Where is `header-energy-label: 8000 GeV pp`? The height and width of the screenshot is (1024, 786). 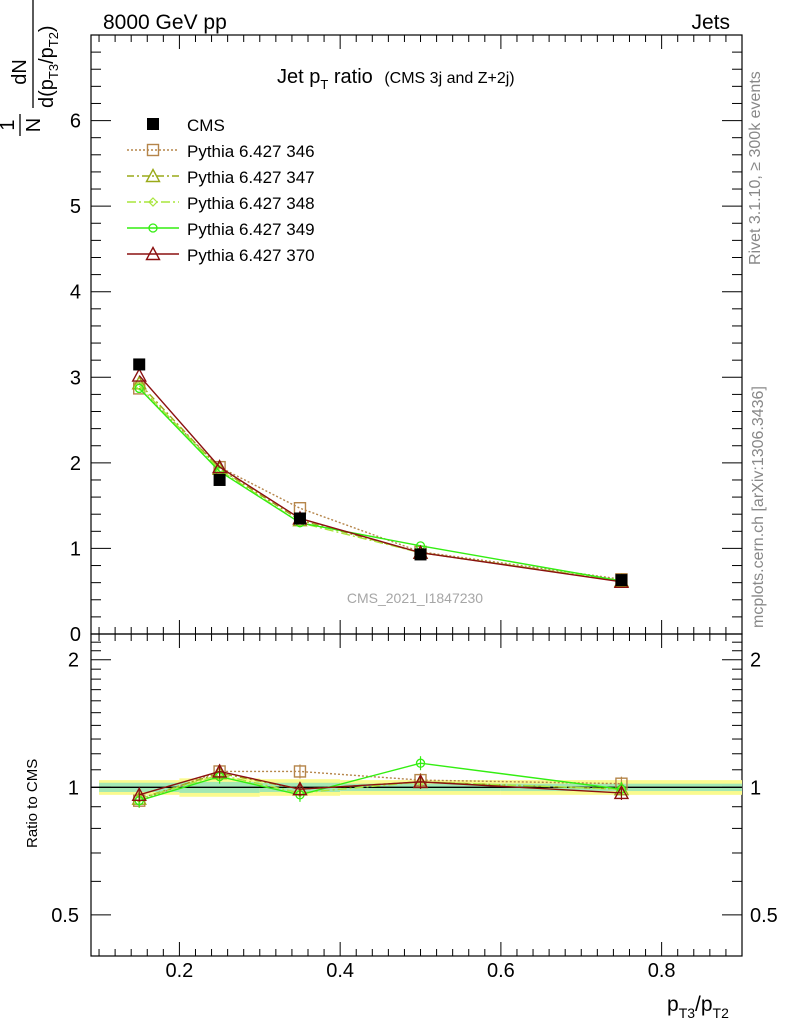
header-energy-label: 8000 GeV pp is located at coordinates (165, 22).